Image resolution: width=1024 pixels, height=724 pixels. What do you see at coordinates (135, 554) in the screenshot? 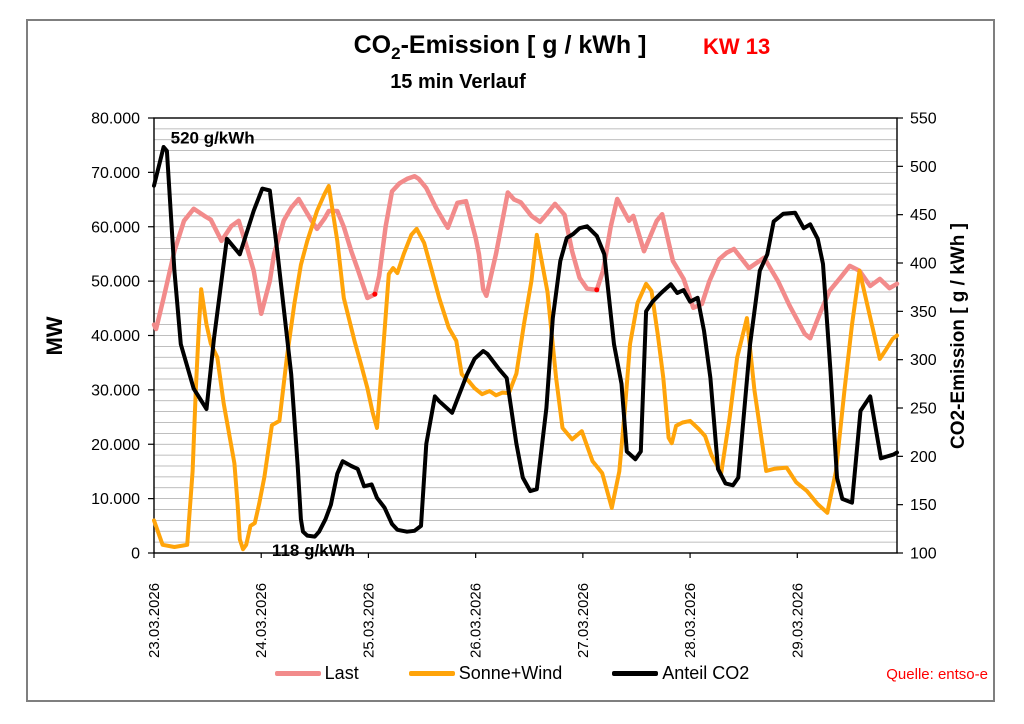
I see `left-axis-tick-label: 0` at bounding box center [135, 554].